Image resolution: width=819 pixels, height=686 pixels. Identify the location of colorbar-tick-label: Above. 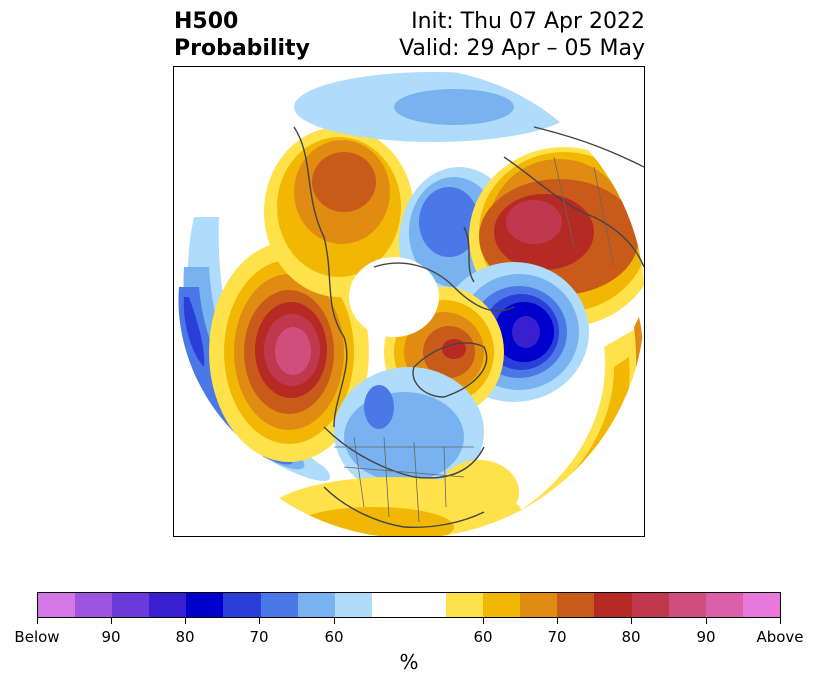
(780, 637).